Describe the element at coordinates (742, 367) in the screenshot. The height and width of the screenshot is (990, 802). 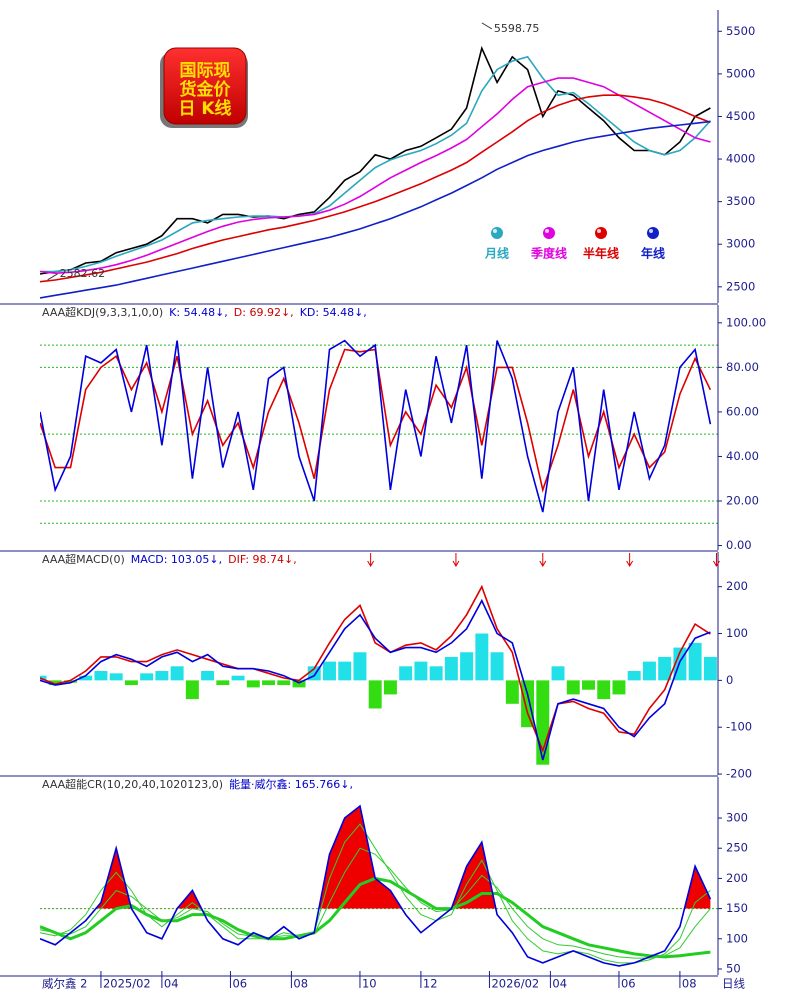
I see `y-tick-label: 80.00` at that location.